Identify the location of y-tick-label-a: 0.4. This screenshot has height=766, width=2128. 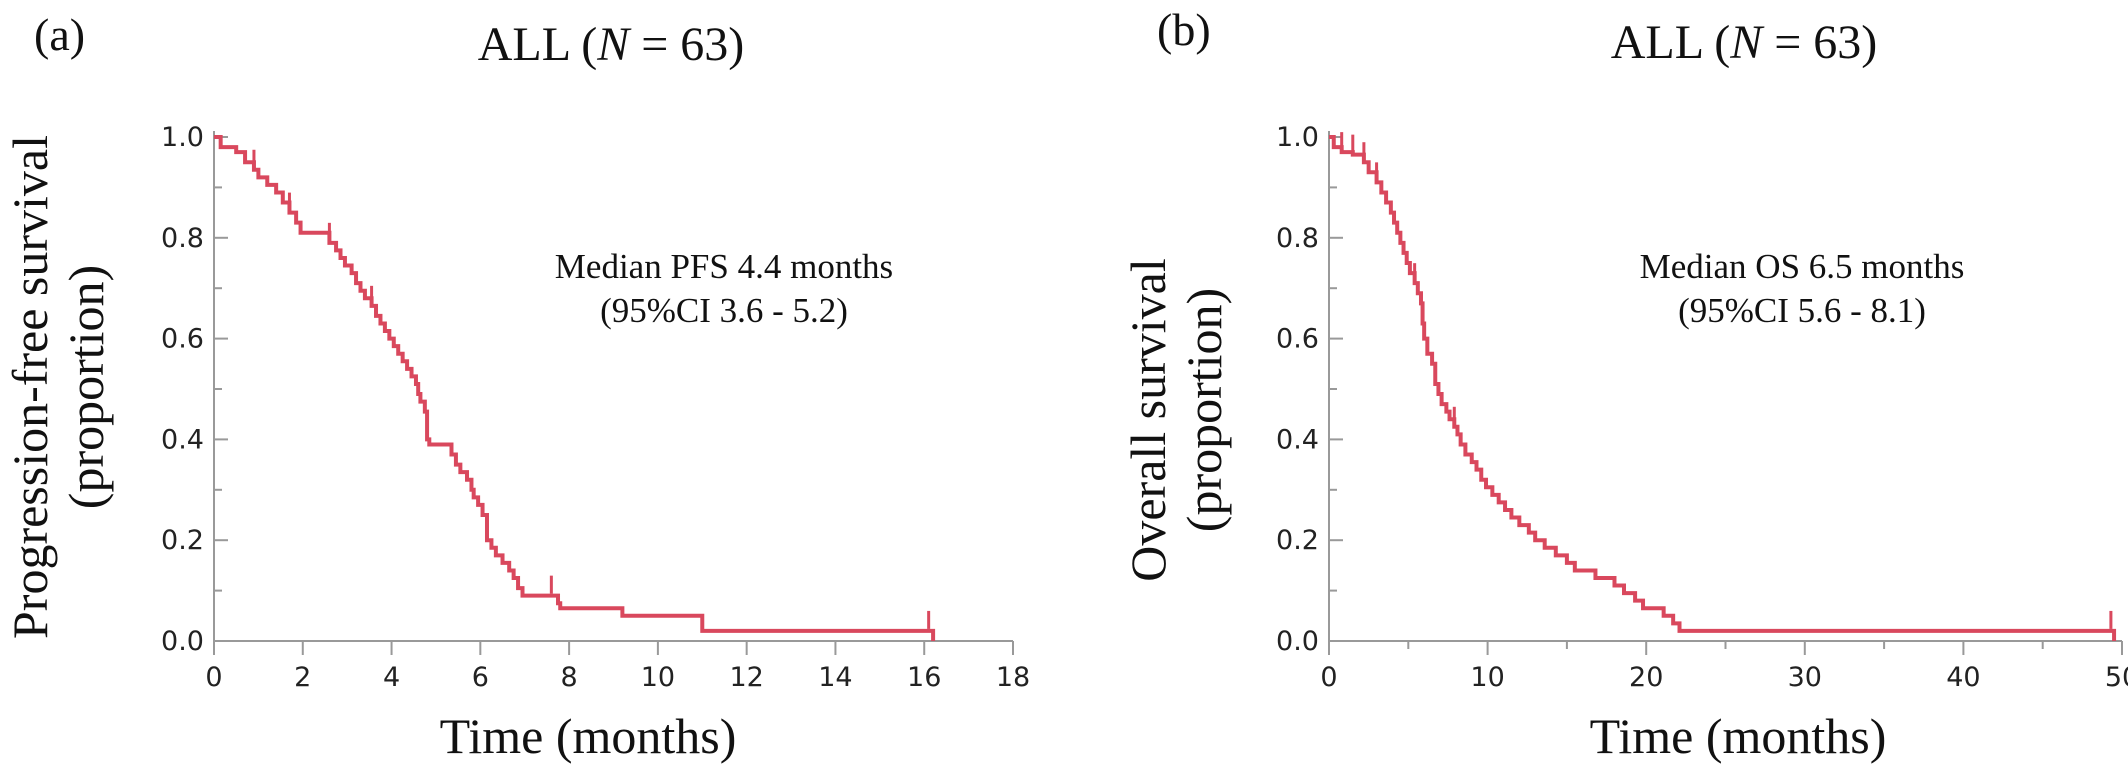
(182, 439).